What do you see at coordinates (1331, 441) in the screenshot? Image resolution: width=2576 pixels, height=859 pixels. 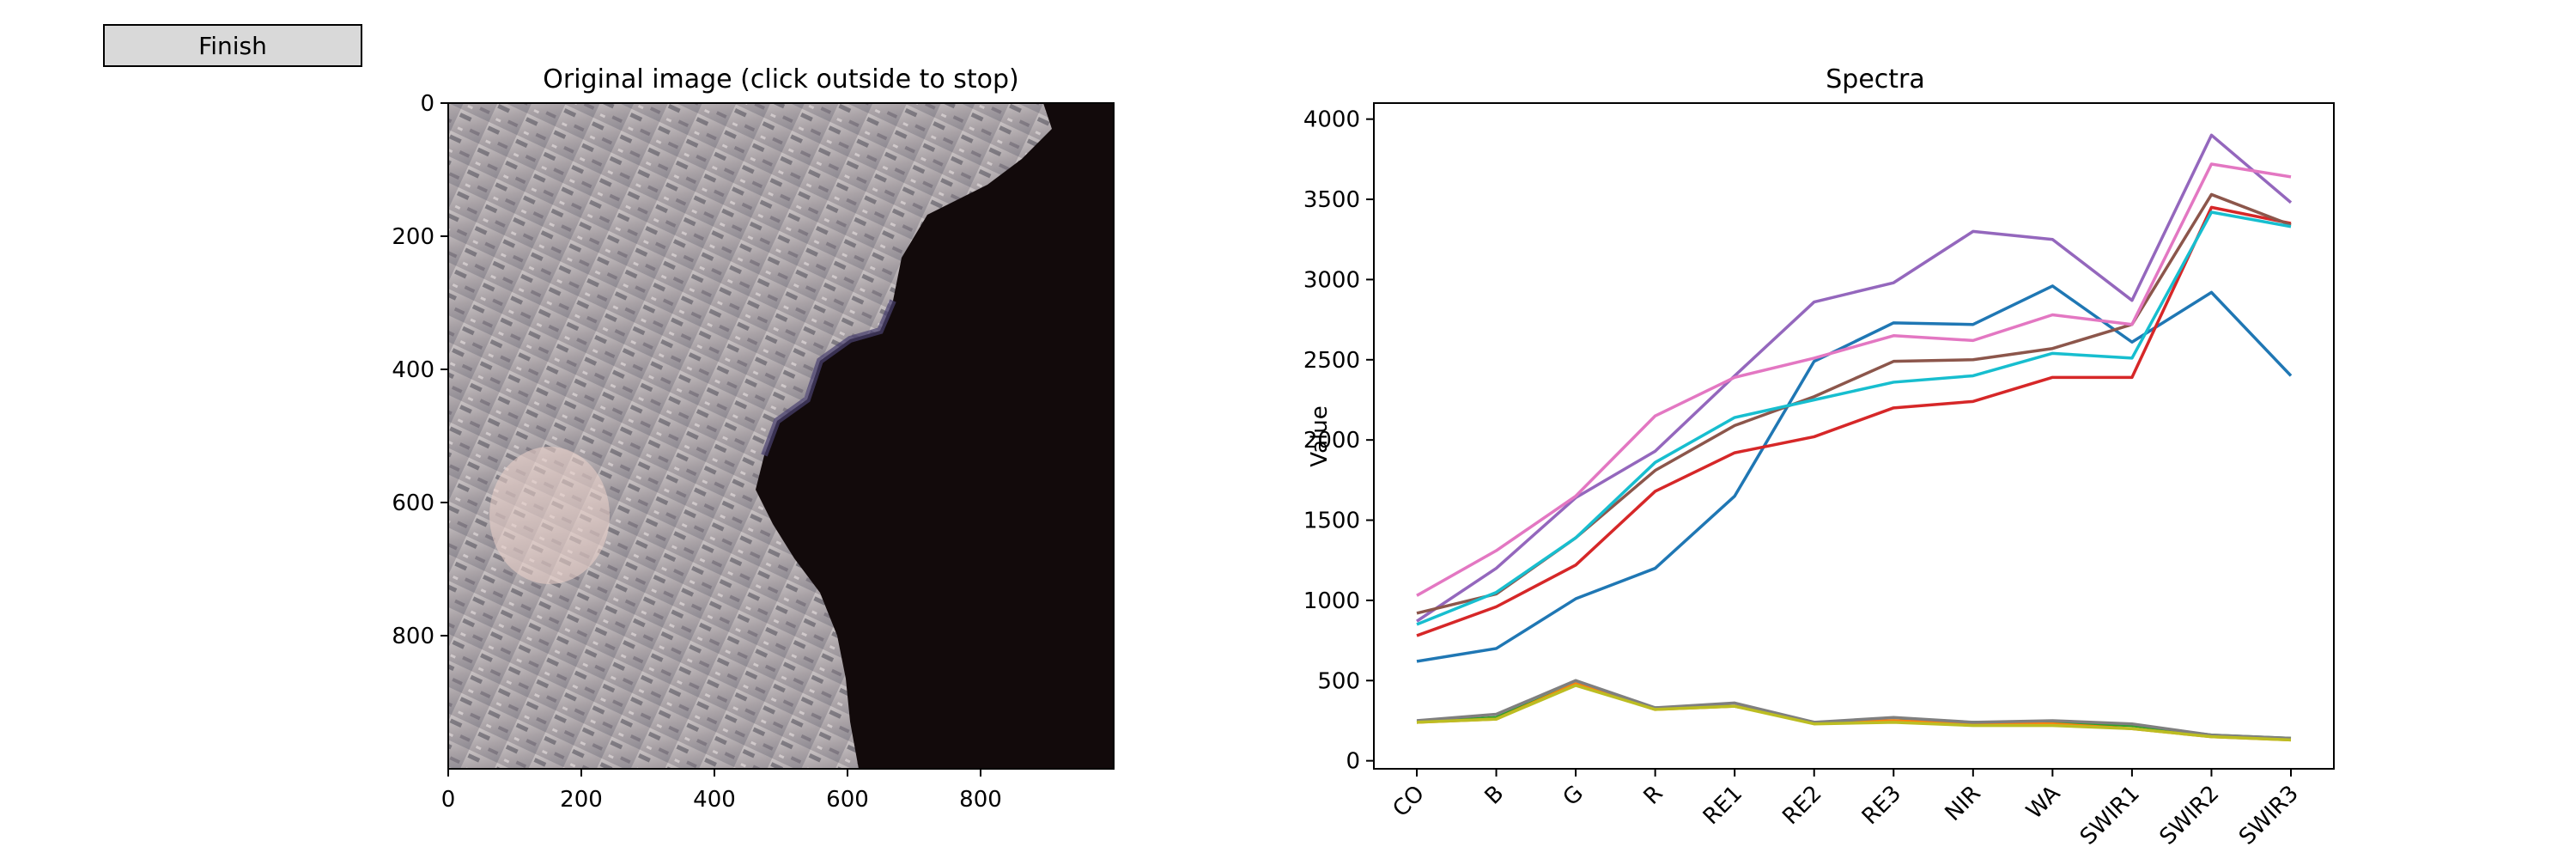 I see `y-tick-label: 2000` at bounding box center [1331, 441].